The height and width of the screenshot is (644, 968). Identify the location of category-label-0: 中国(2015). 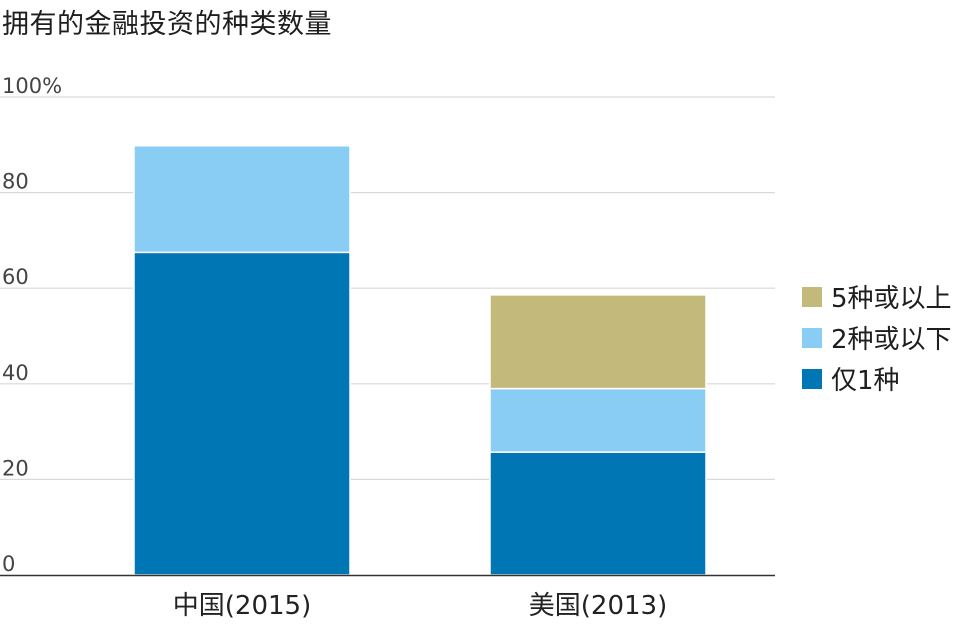
(242, 606).